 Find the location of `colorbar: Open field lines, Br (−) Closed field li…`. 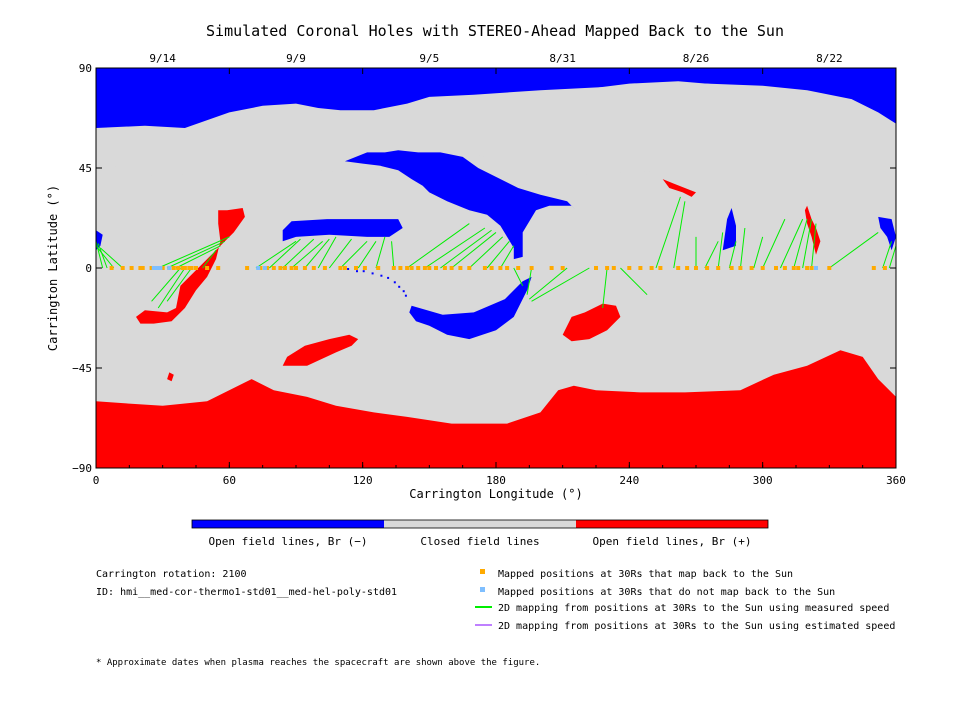

colorbar: Open field lines, Br (−) Closed field li… is located at coordinates (480, 533).